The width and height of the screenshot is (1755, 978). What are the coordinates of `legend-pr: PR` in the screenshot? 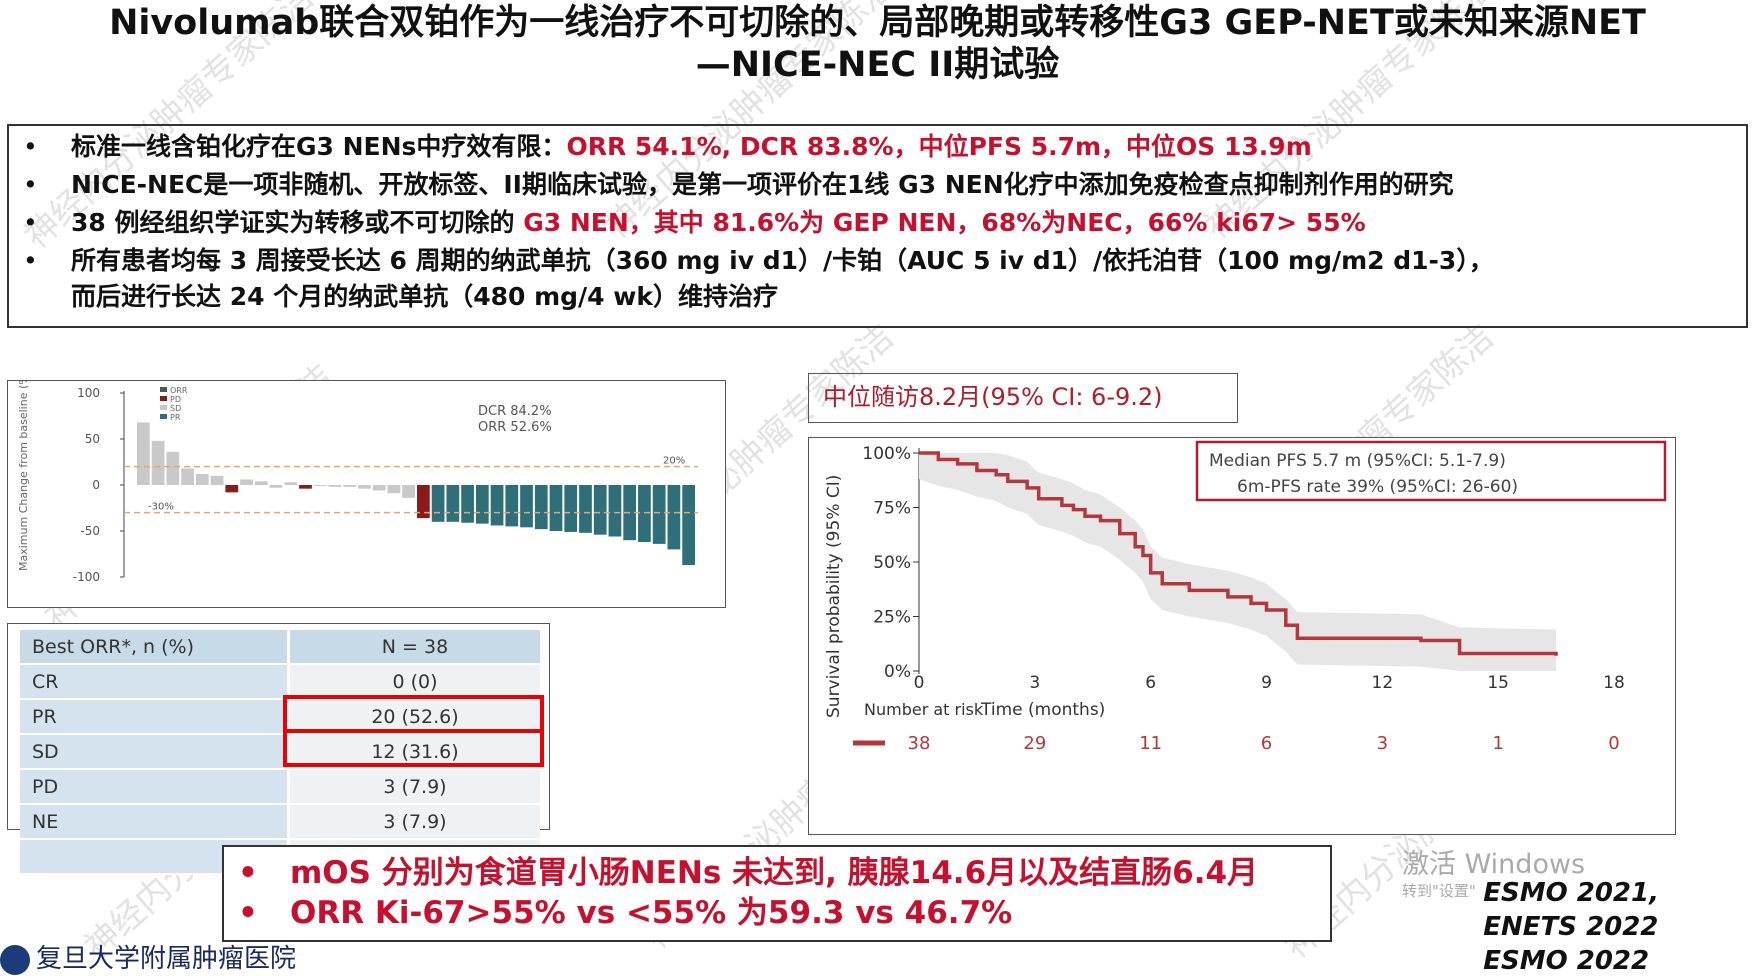 It's located at (175, 417).